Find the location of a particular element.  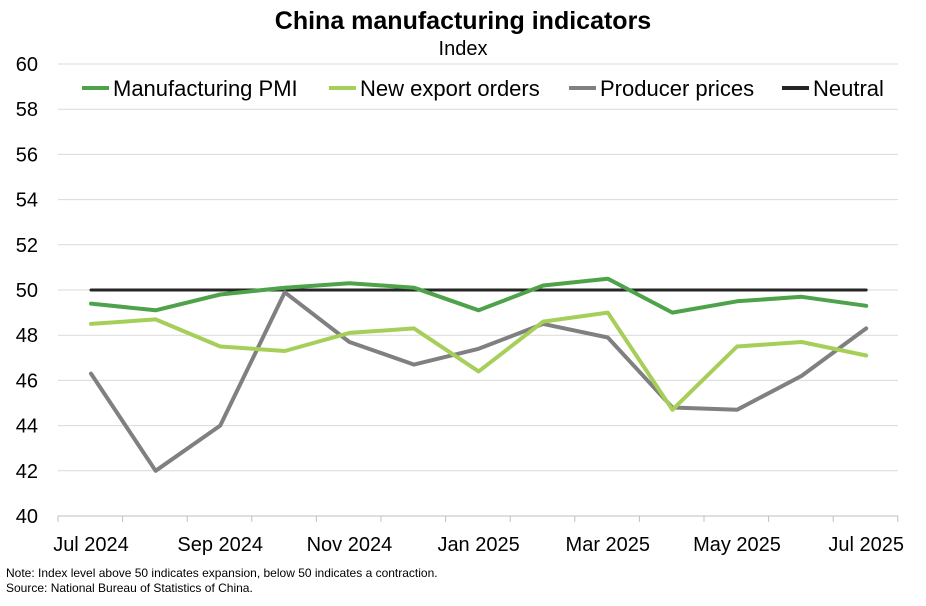

y-tick-label: 48 is located at coordinates (27, 336).